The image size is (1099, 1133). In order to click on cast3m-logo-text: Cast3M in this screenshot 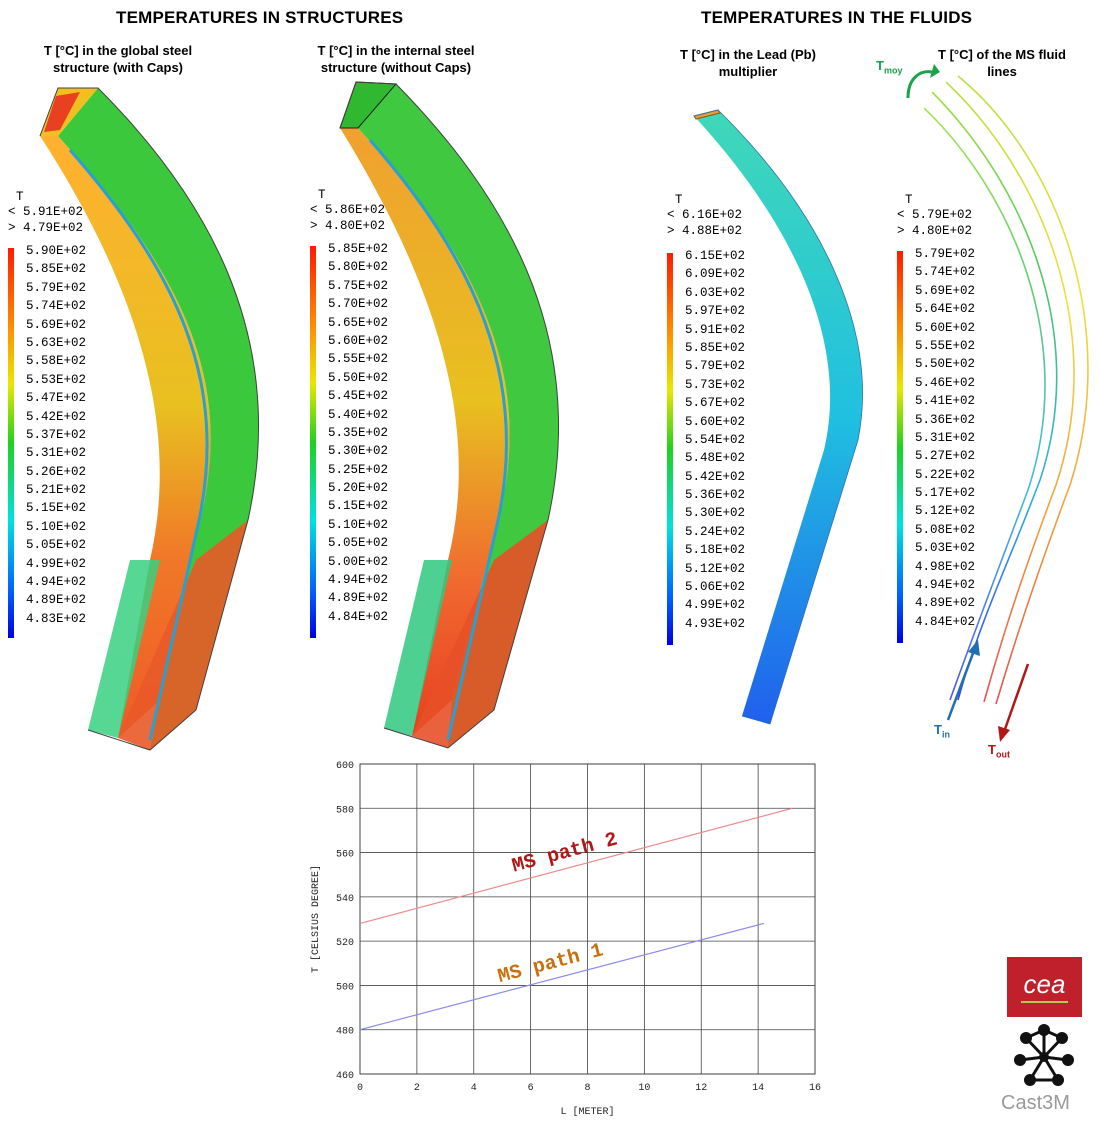, I will do `click(1035, 1103)`.